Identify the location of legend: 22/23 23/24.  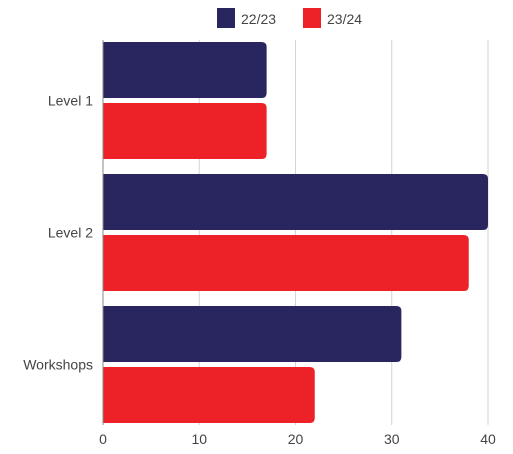
(289, 18).